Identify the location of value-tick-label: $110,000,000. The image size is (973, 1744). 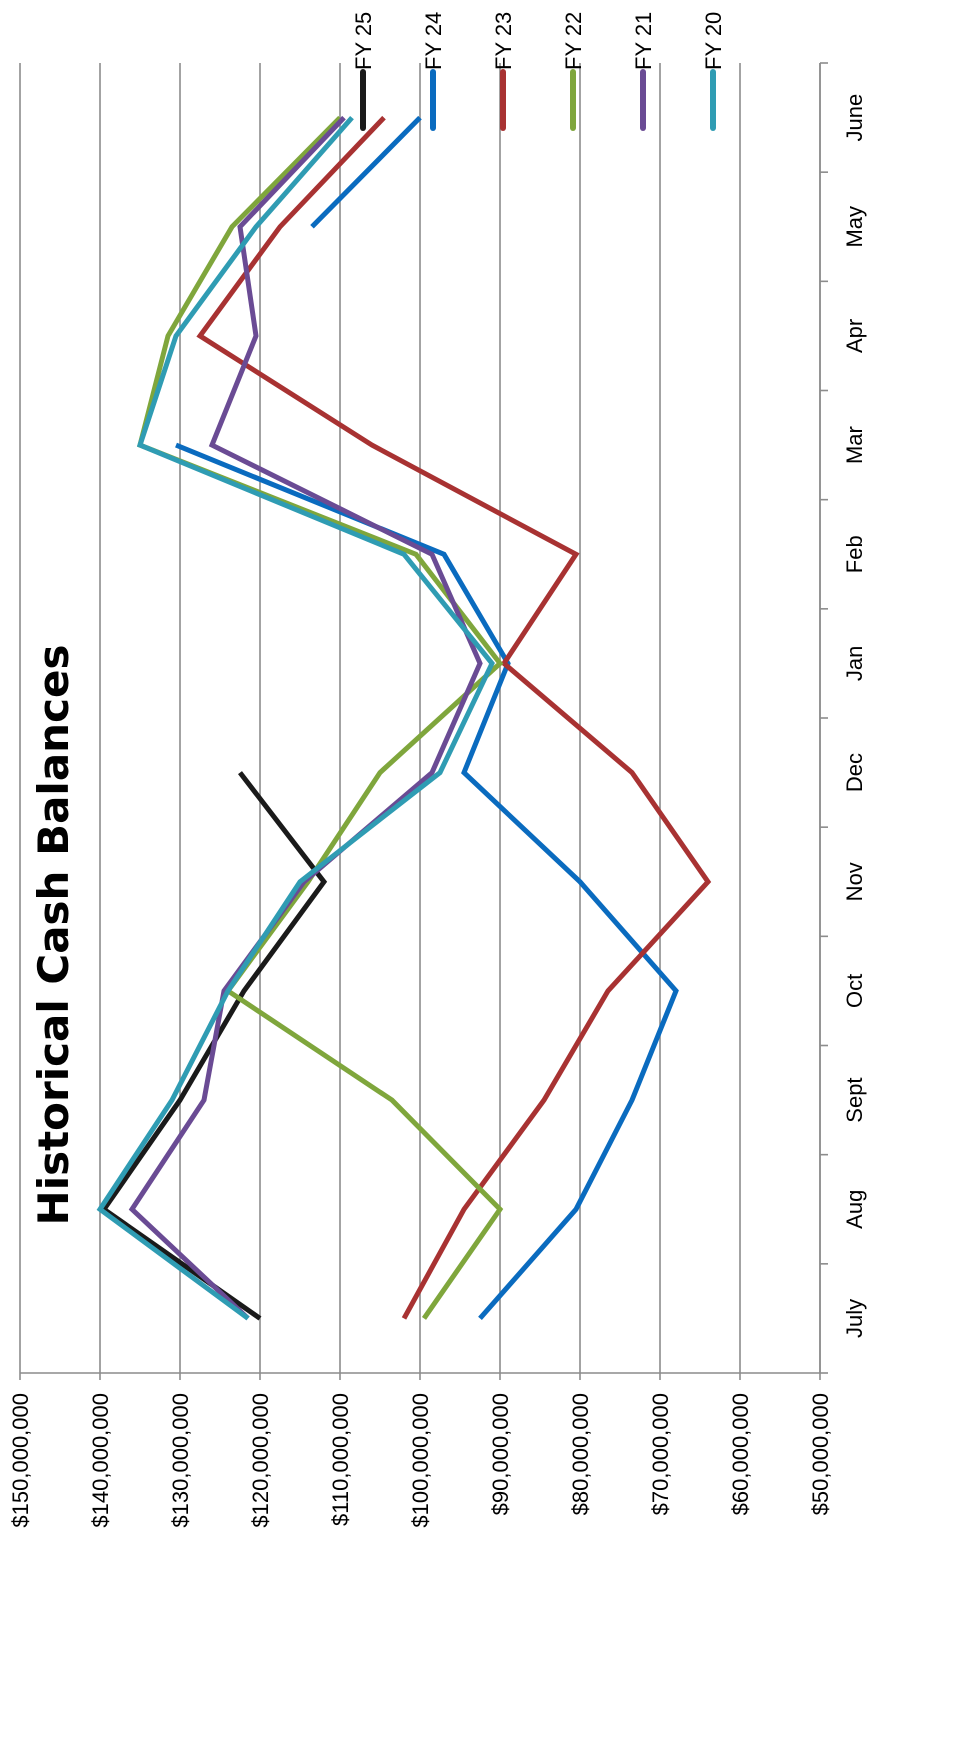
(340, 1459).